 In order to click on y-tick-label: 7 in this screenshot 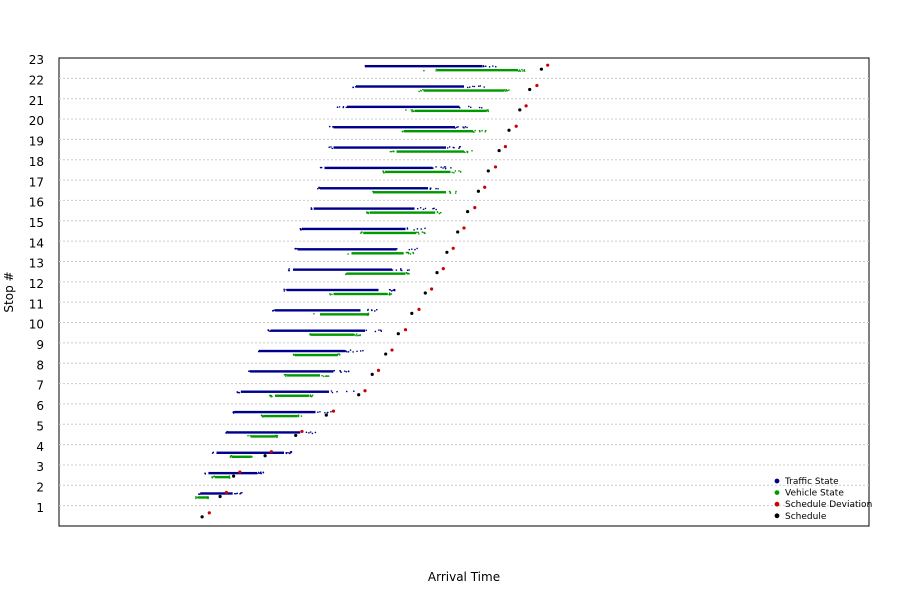, I will do `click(40, 386)`.